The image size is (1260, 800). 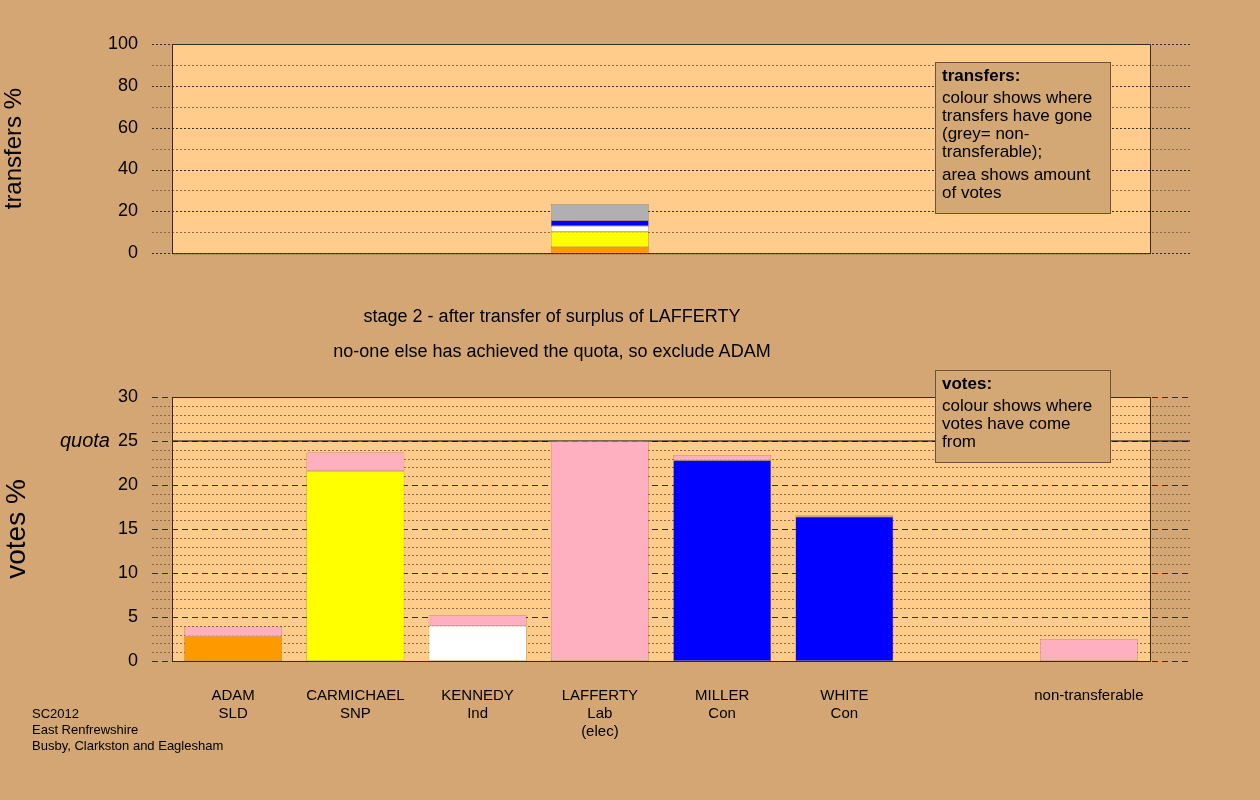 What do you see at coordinates (1089, 695) in the screenshot?
I see `x-tick-label: non-transferable` at bounding box center [1089, 695].